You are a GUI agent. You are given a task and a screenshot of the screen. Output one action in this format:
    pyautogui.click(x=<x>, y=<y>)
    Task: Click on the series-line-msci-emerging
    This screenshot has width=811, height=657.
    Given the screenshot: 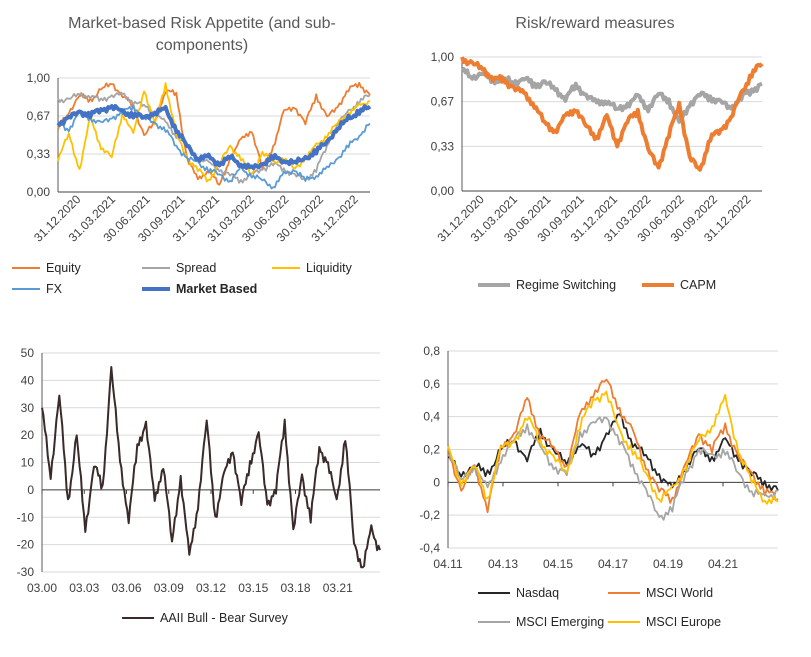 What is the action you would take?
    pyautogui.click(x=613, y=468)
    